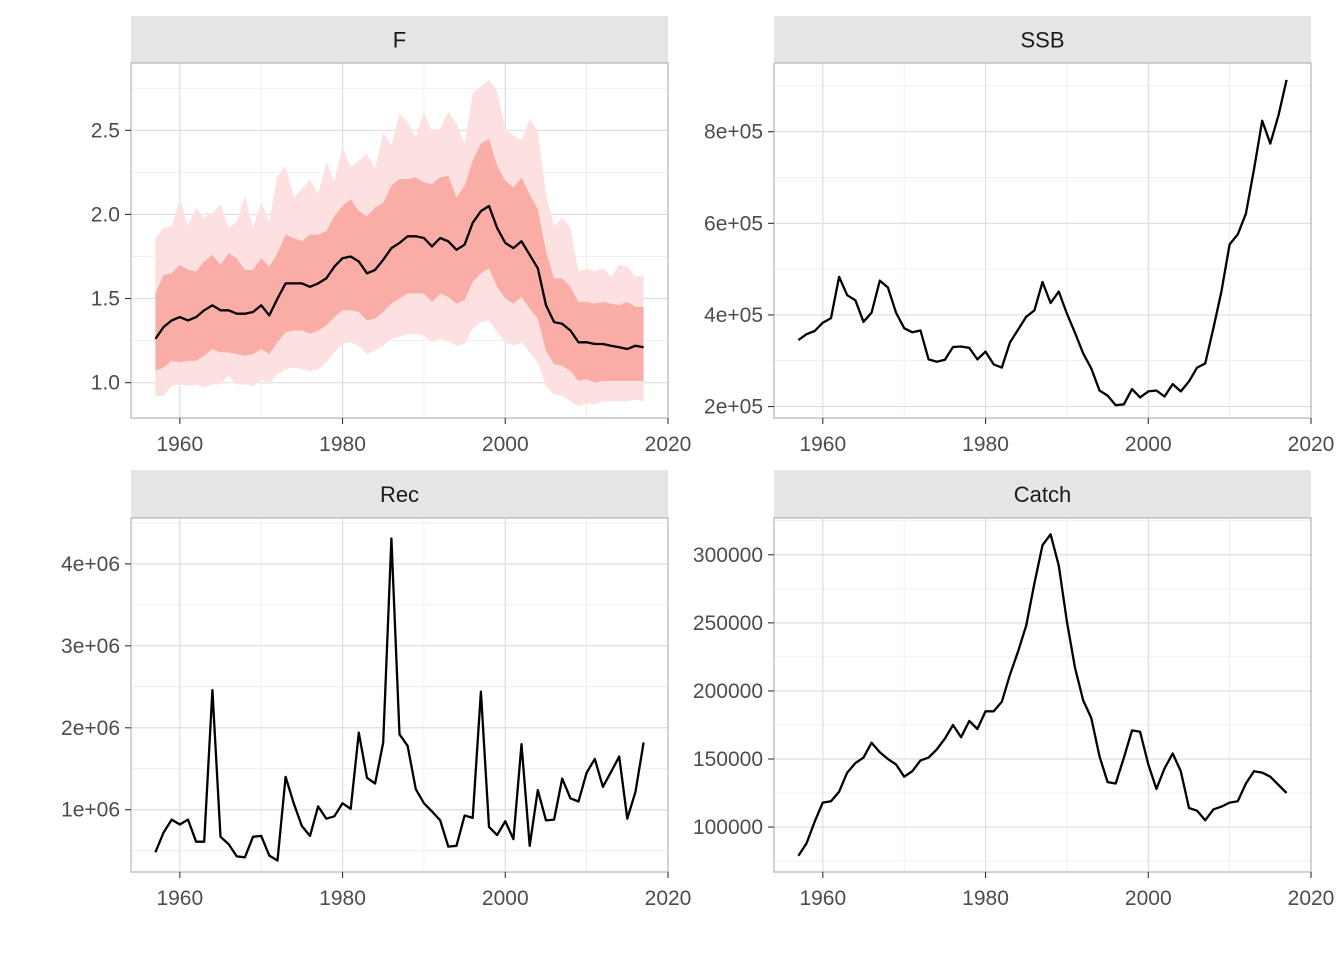  Describe the element at coordinates (728, 623) in the screenshot. I see `y-tick-label-catch: 250000` at that location.